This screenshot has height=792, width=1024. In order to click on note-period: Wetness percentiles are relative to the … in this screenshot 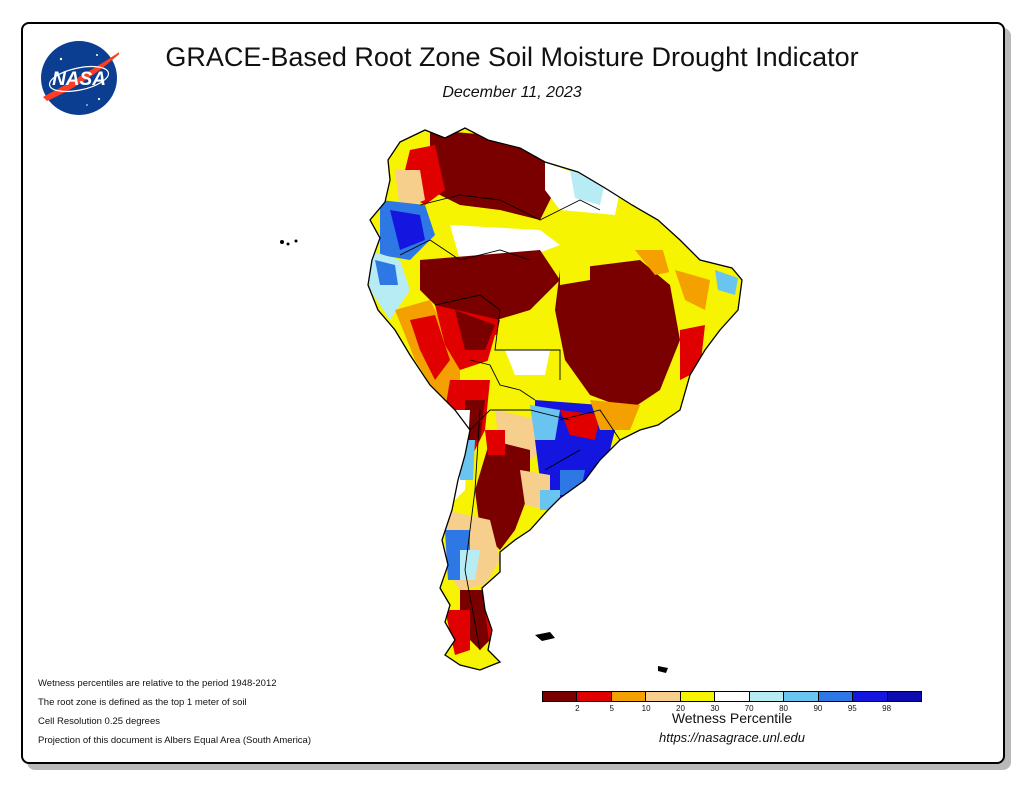, I will do `click(157, 683)`.